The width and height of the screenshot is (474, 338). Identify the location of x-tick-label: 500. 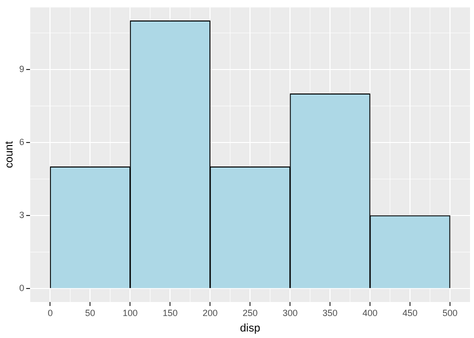
(450, 313).